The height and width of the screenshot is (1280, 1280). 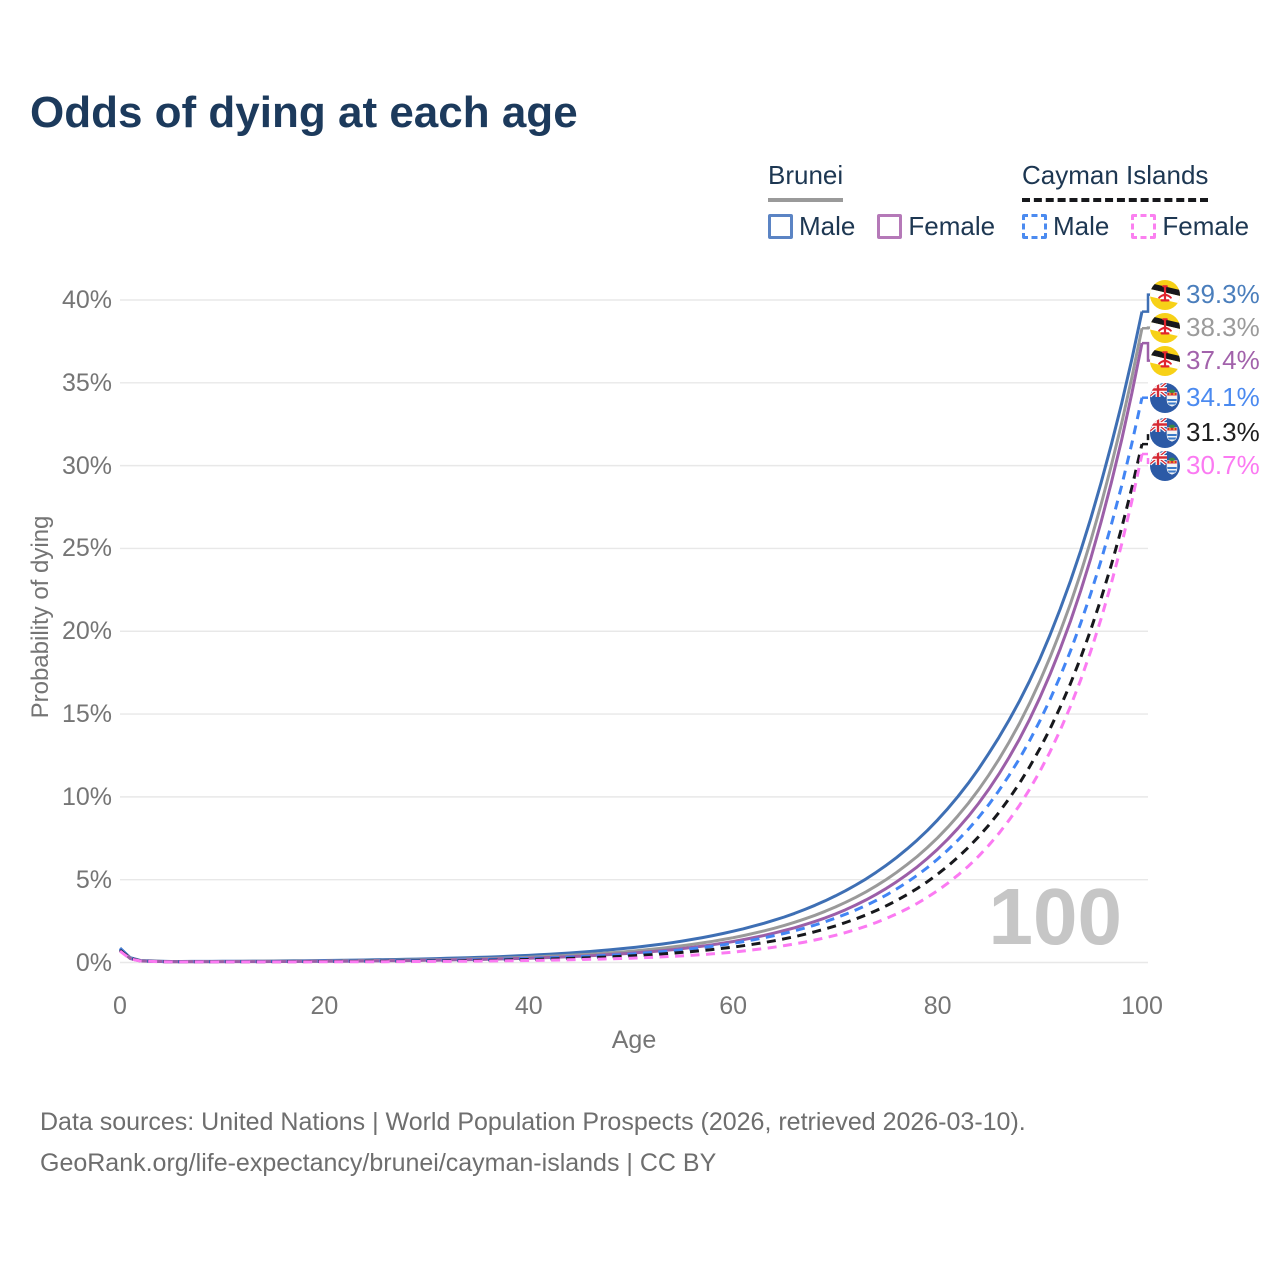 What do you see at coordinates (86, 796) in the screenshot?
I see `y-tick-label: 10%` at bounding box center [86, 796].